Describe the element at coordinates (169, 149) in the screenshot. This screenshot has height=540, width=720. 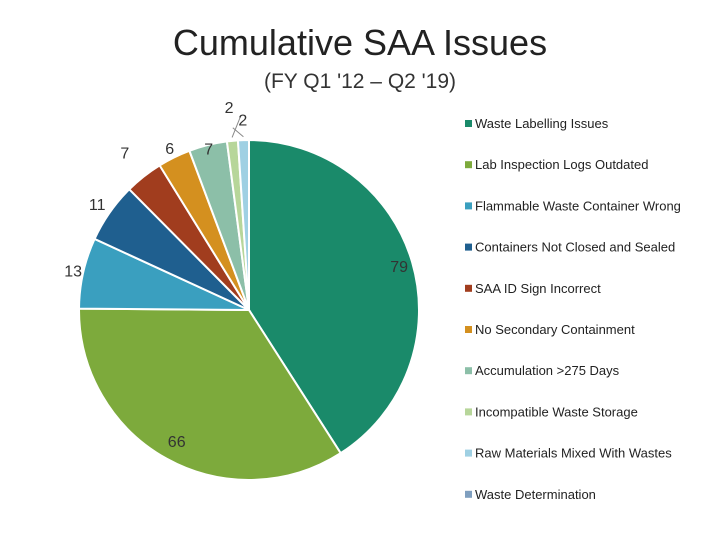
I see `data-label-5: 6` at that location.